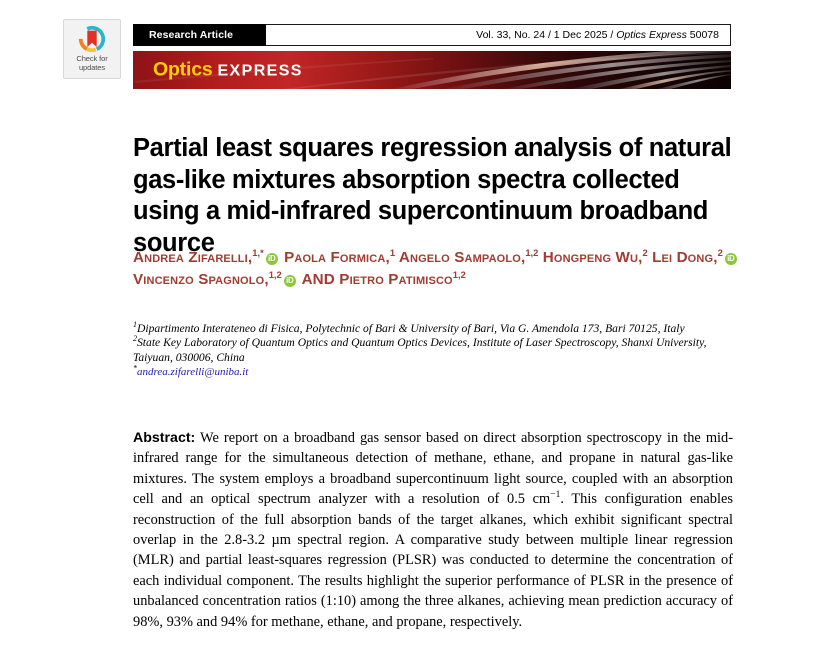  I want to click on author-name: Andrea Zifarelli, so click(190, 257).